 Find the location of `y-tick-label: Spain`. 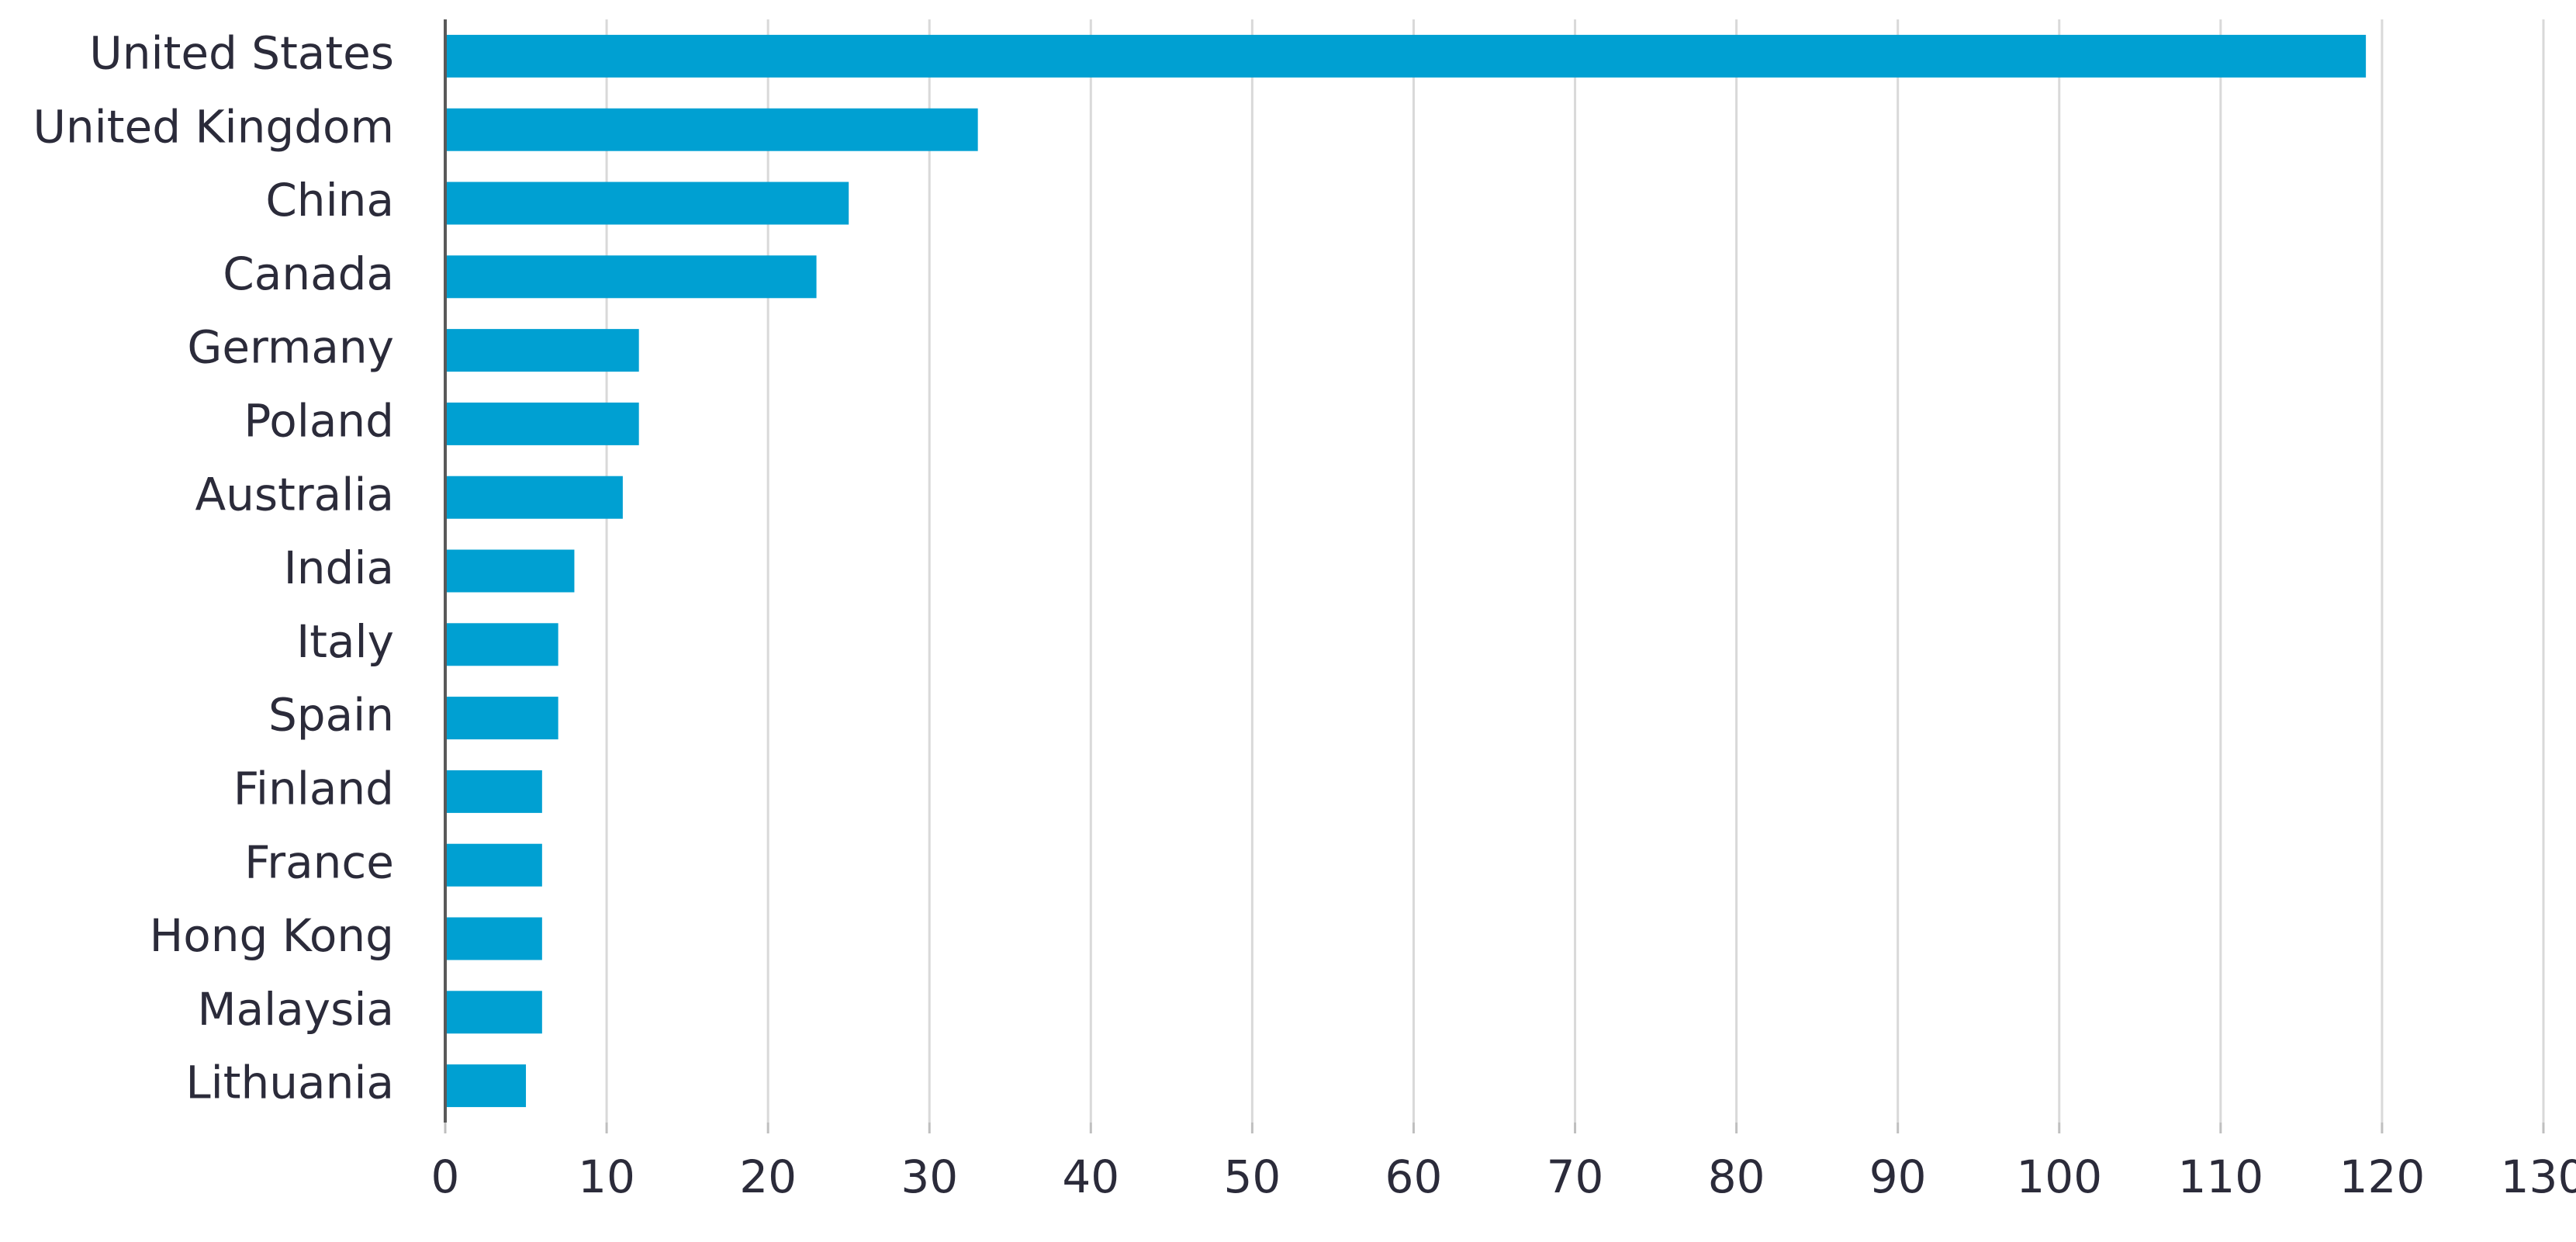

y-tick-label: Spain is located at coordinates (331, 715).